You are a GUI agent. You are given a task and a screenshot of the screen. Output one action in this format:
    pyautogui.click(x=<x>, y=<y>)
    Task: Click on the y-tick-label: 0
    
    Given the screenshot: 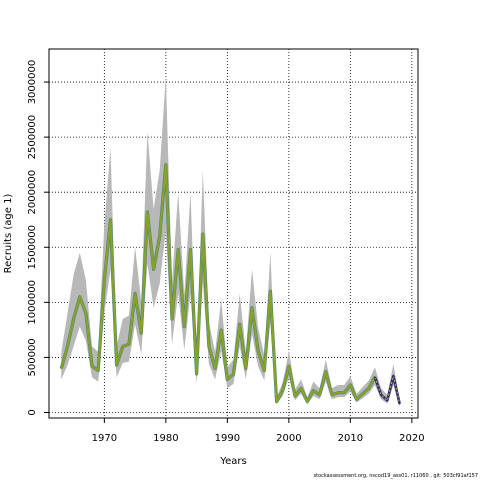 What is the action you would take?
    pyautogui.click(x=32, y=412)
    